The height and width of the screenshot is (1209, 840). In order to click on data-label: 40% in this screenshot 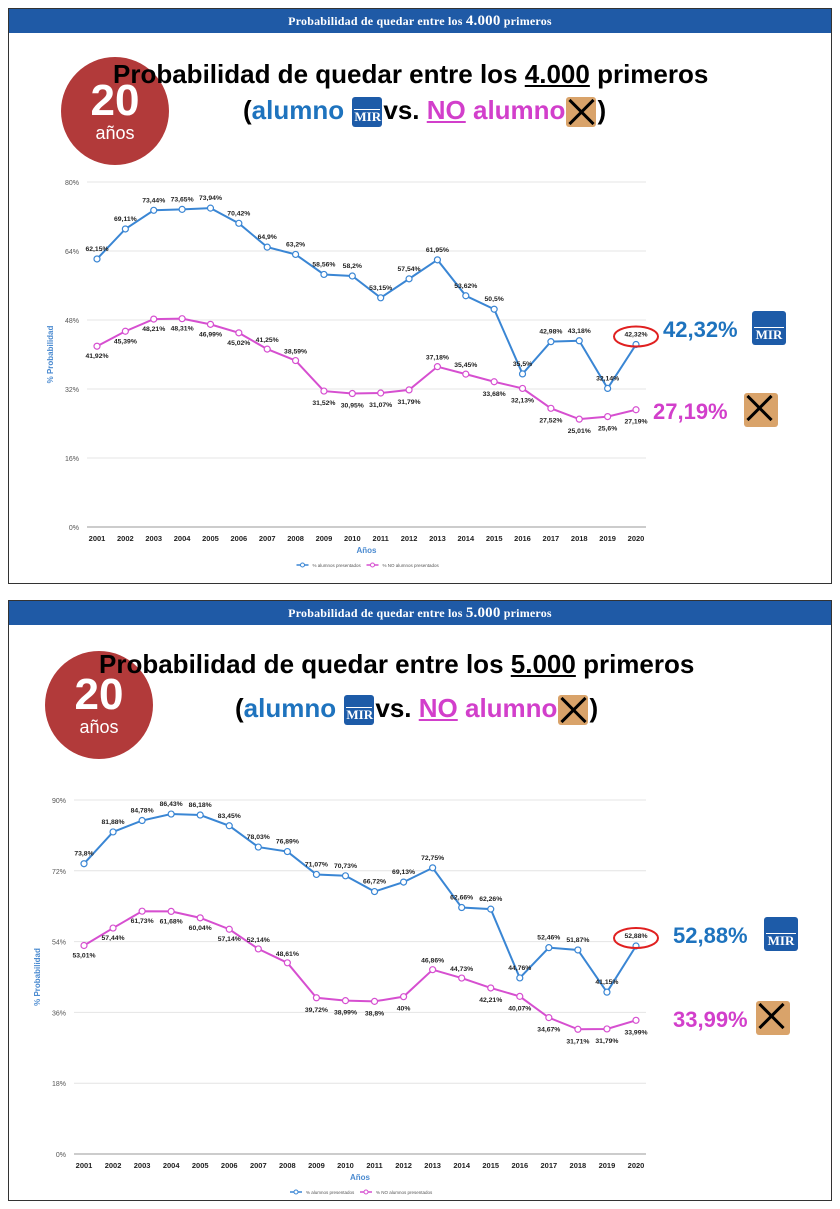, I will do `click(404, 1009)`.